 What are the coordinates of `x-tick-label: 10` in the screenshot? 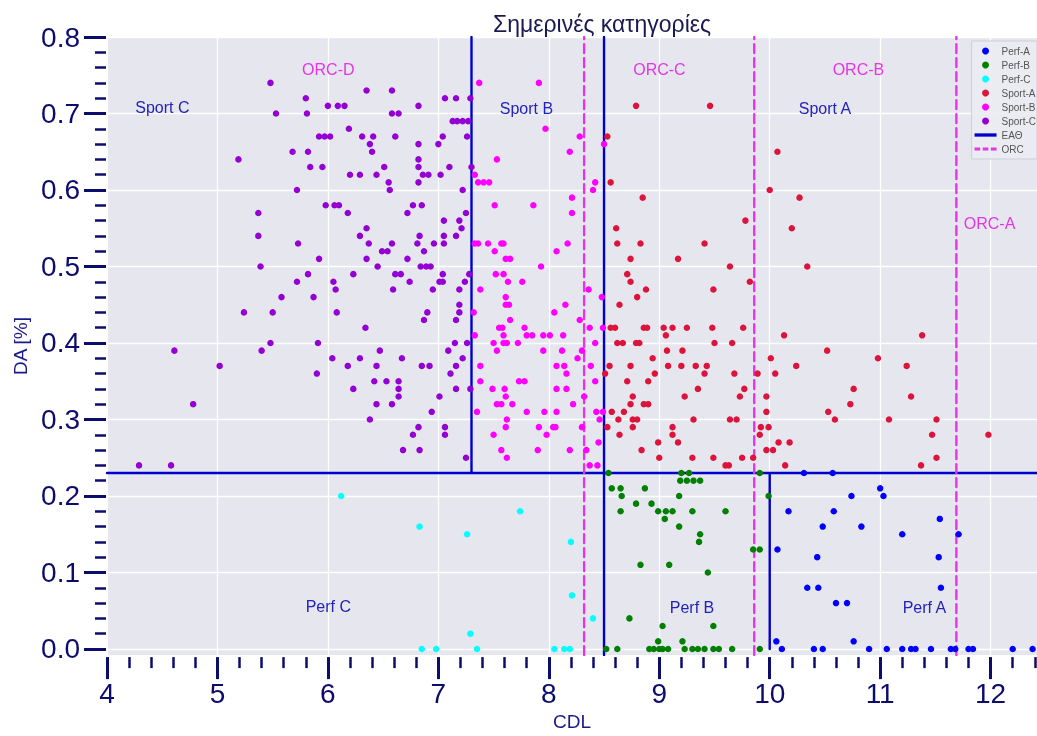 It's located at (770, 693).